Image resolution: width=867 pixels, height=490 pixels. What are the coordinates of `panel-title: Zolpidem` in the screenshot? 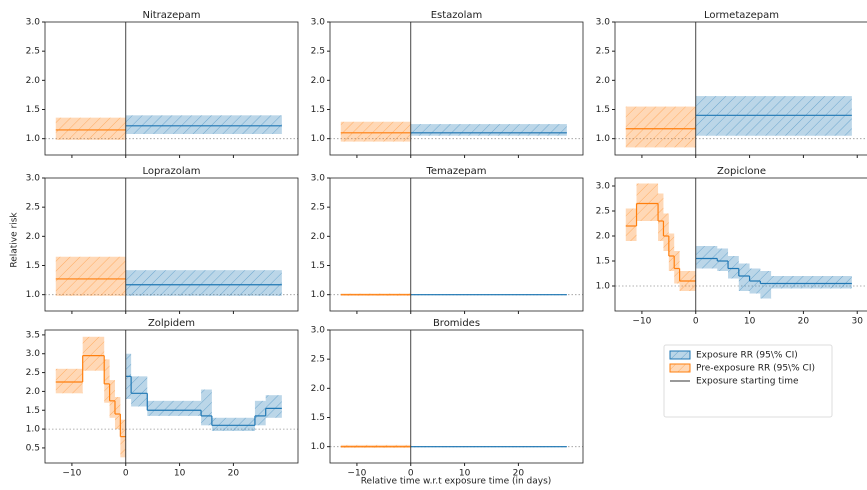 It's located at (171, 323).